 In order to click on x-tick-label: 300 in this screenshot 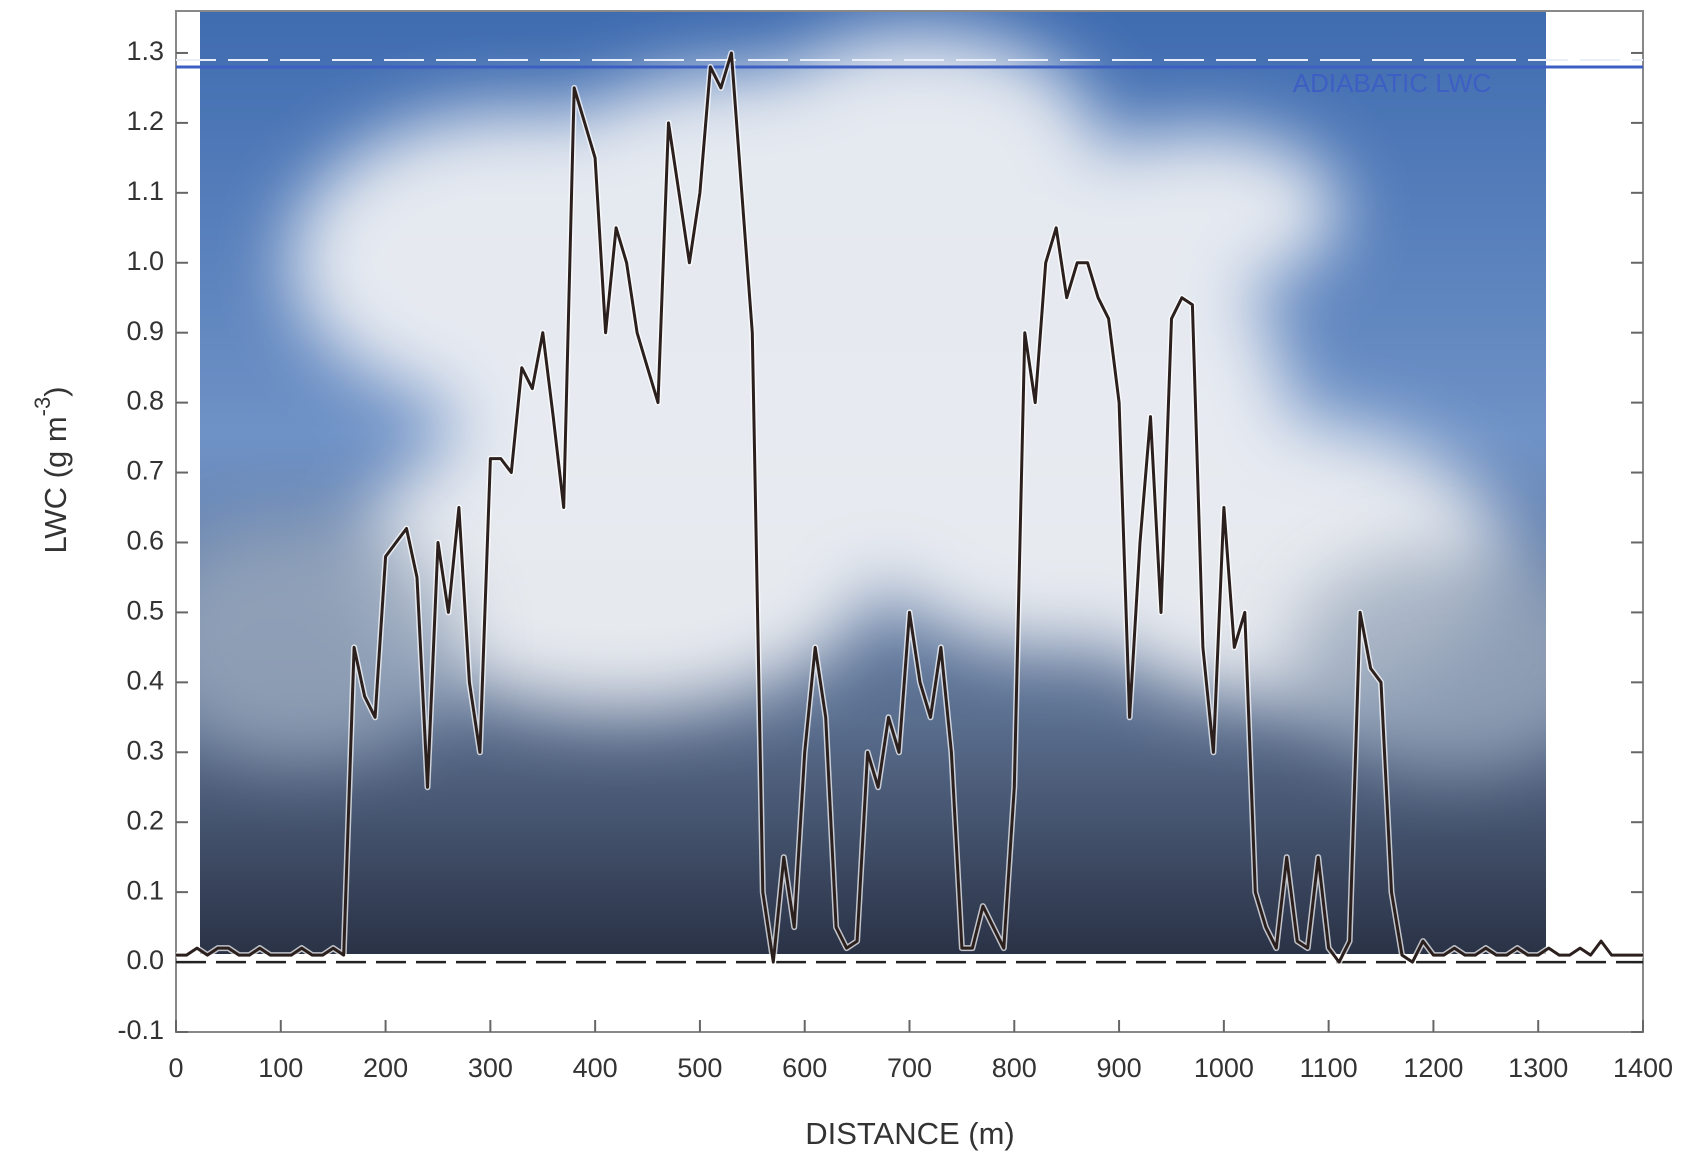, I will do `click(490, 1068)`.